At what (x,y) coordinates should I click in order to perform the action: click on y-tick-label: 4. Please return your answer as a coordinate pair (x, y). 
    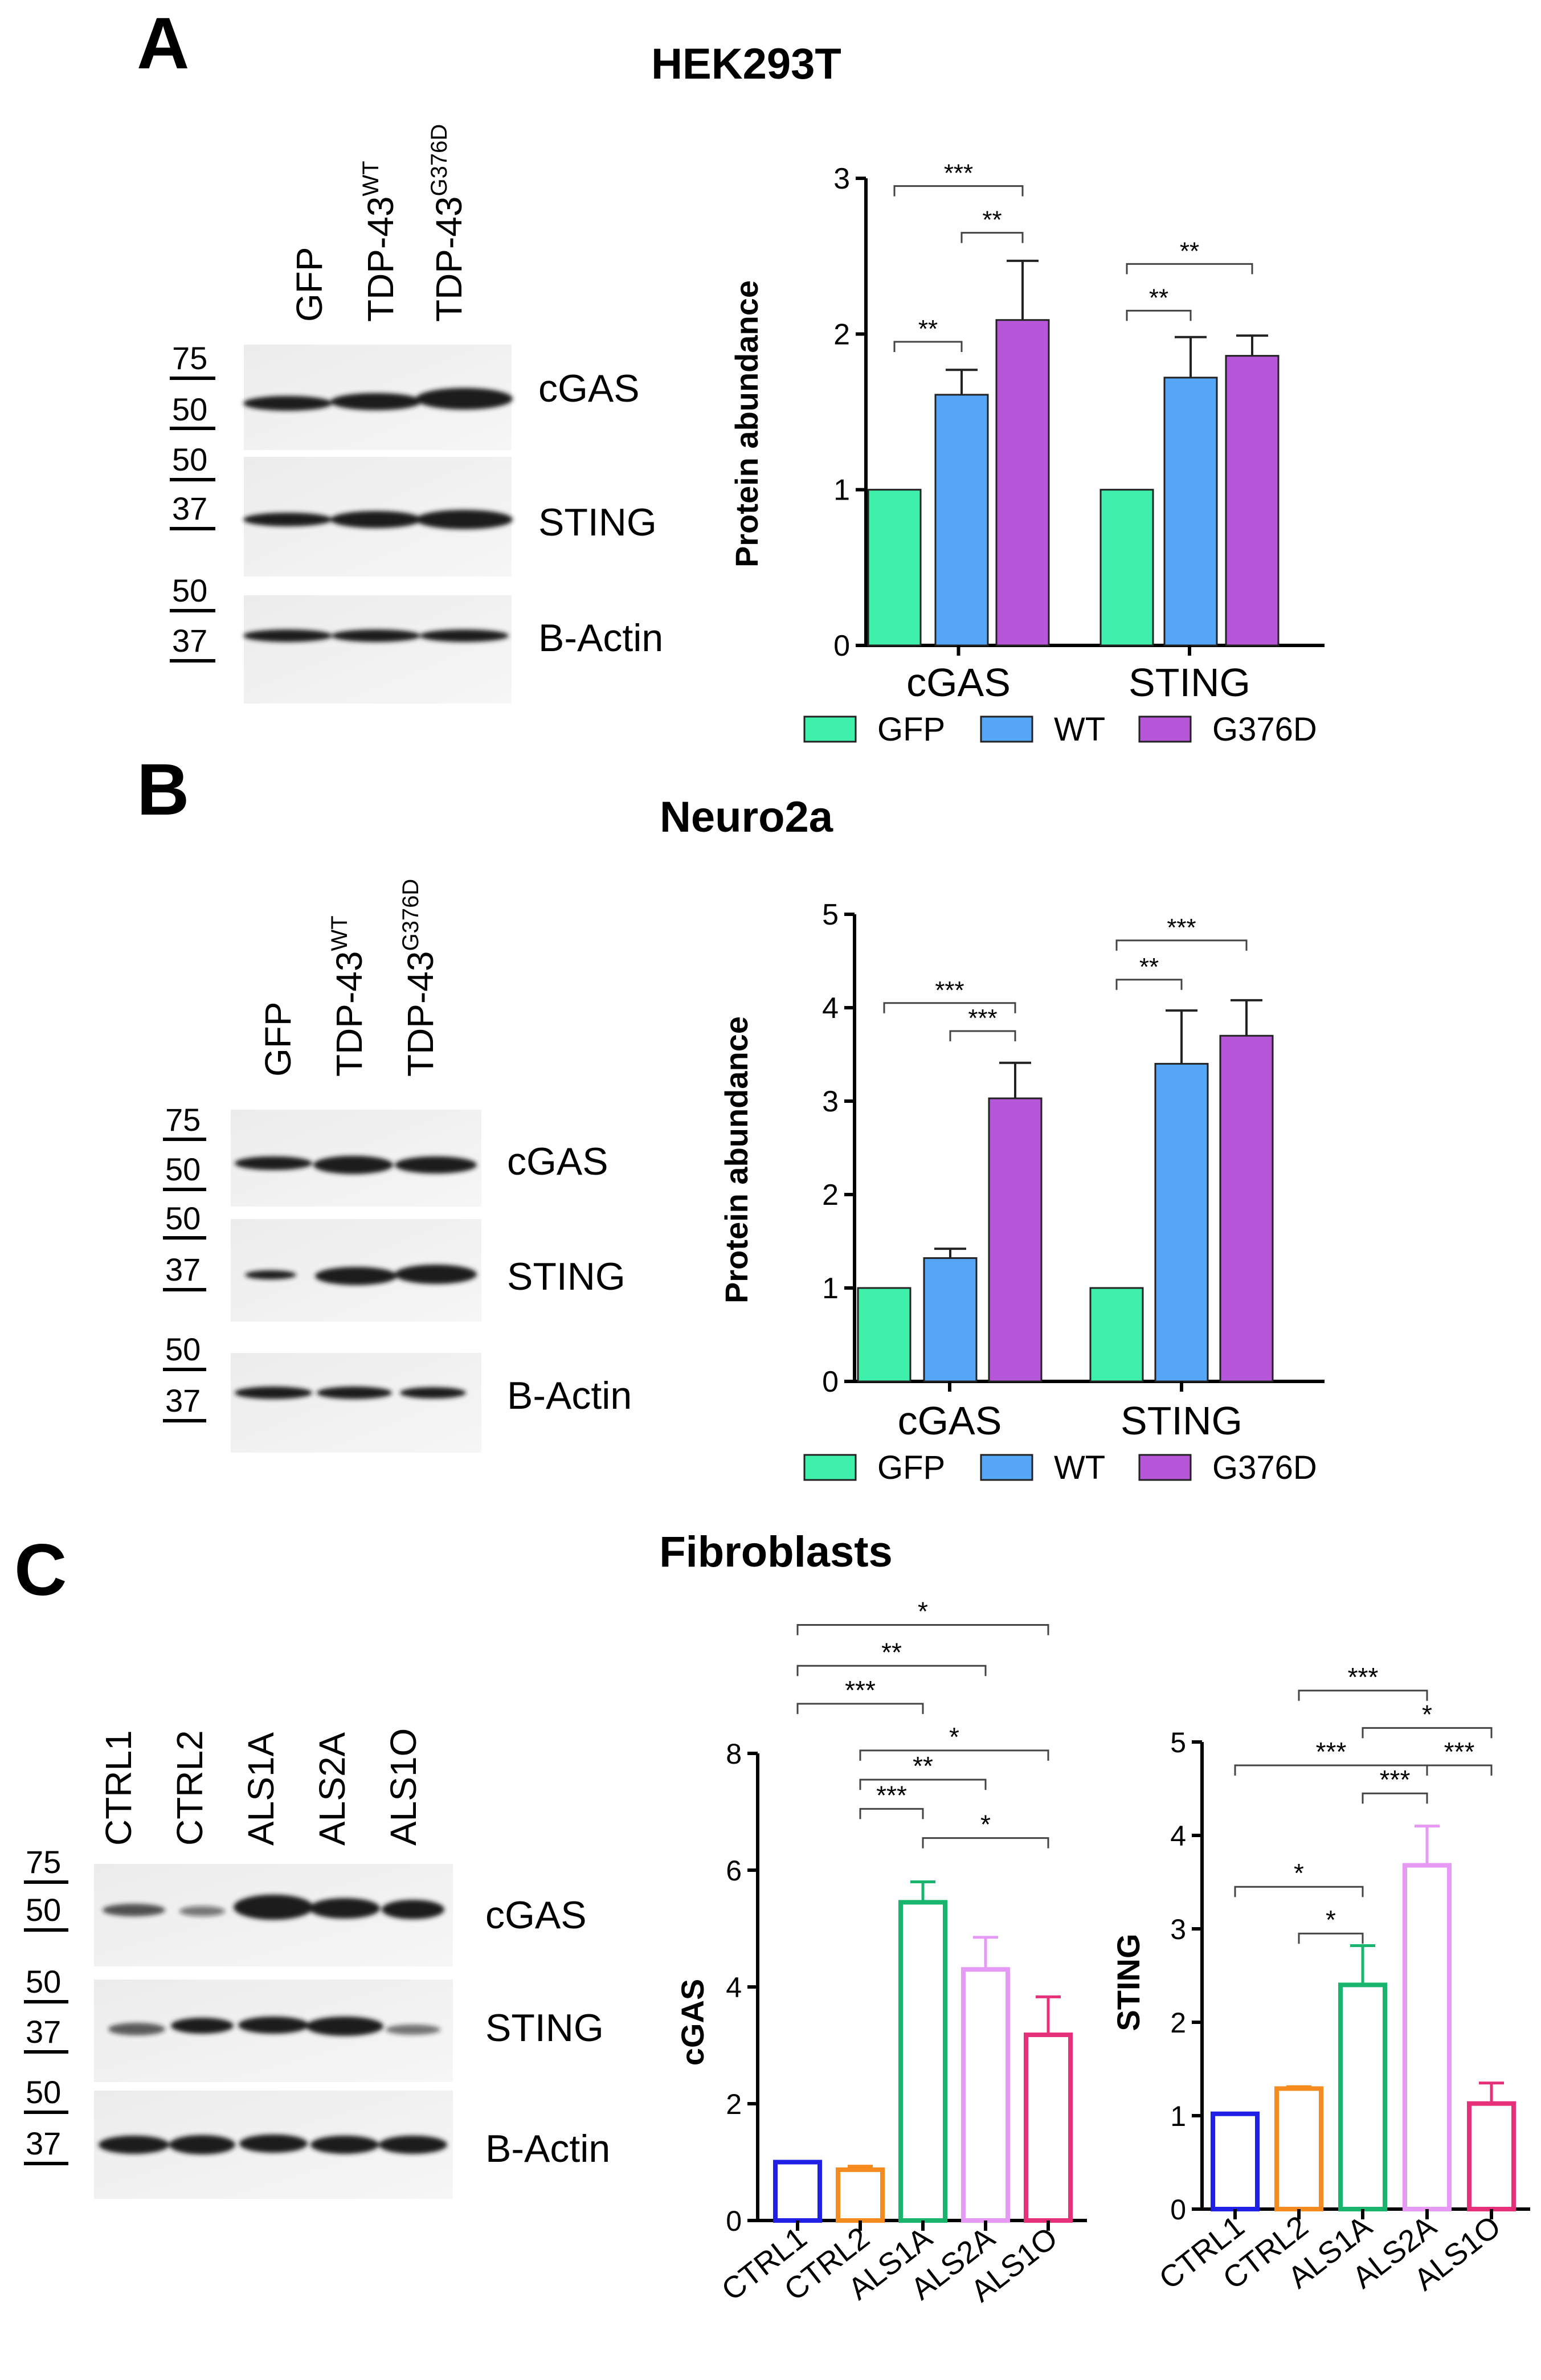
    Looking at the image, I should click on (734, 1987).